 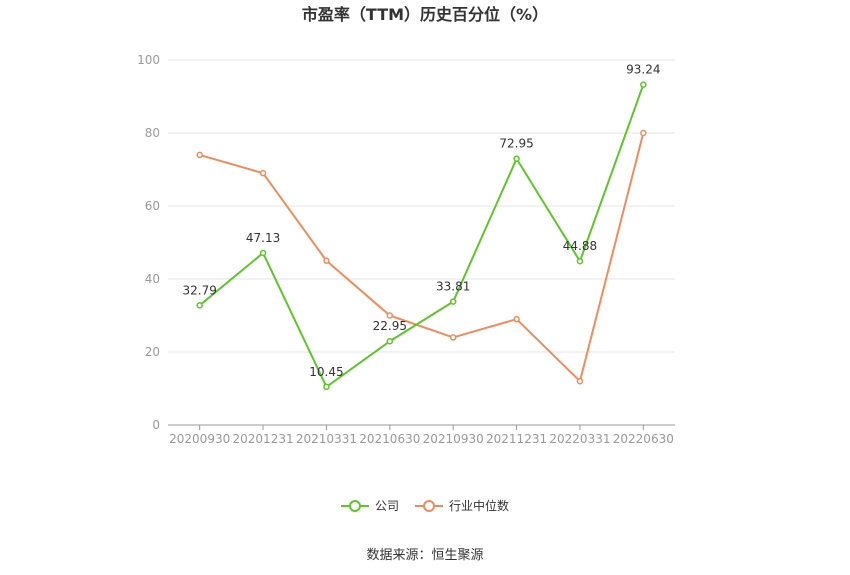 I want to click on data-label: 72.95, so click(x=516, y=144).